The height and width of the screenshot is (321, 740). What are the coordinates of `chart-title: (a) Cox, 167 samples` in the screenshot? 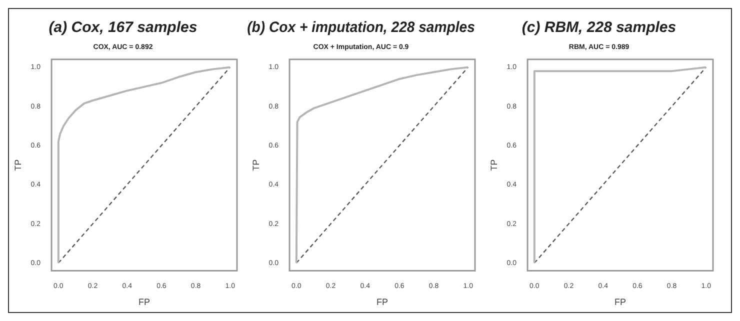 It's located at (123, 27).